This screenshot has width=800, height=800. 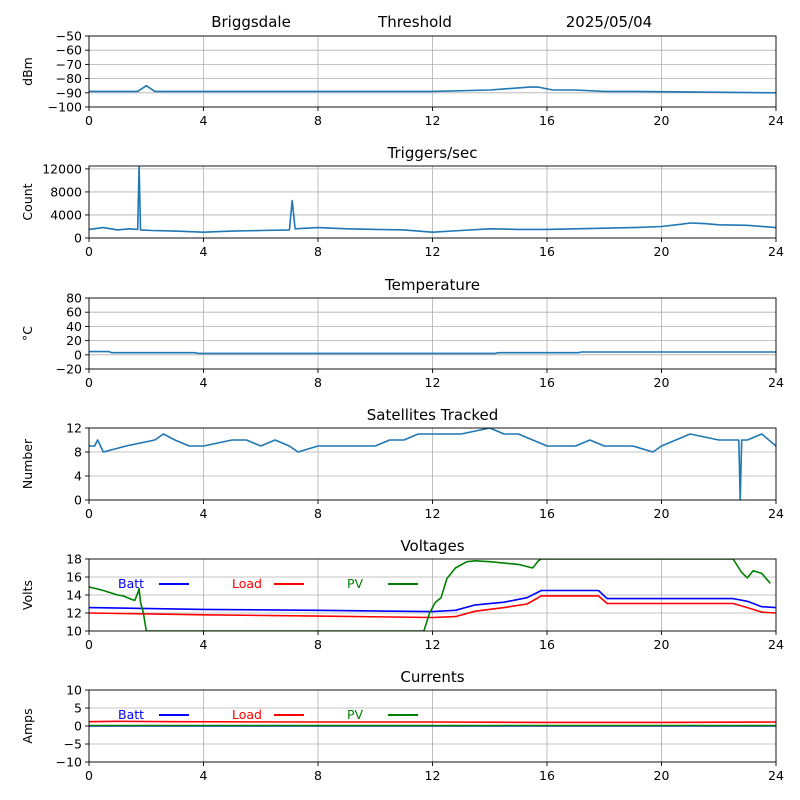 What do you see at coordinates (74, 340) in the screenshot?
I see `y-tick-label: 20` at bounding box center [74, 340].